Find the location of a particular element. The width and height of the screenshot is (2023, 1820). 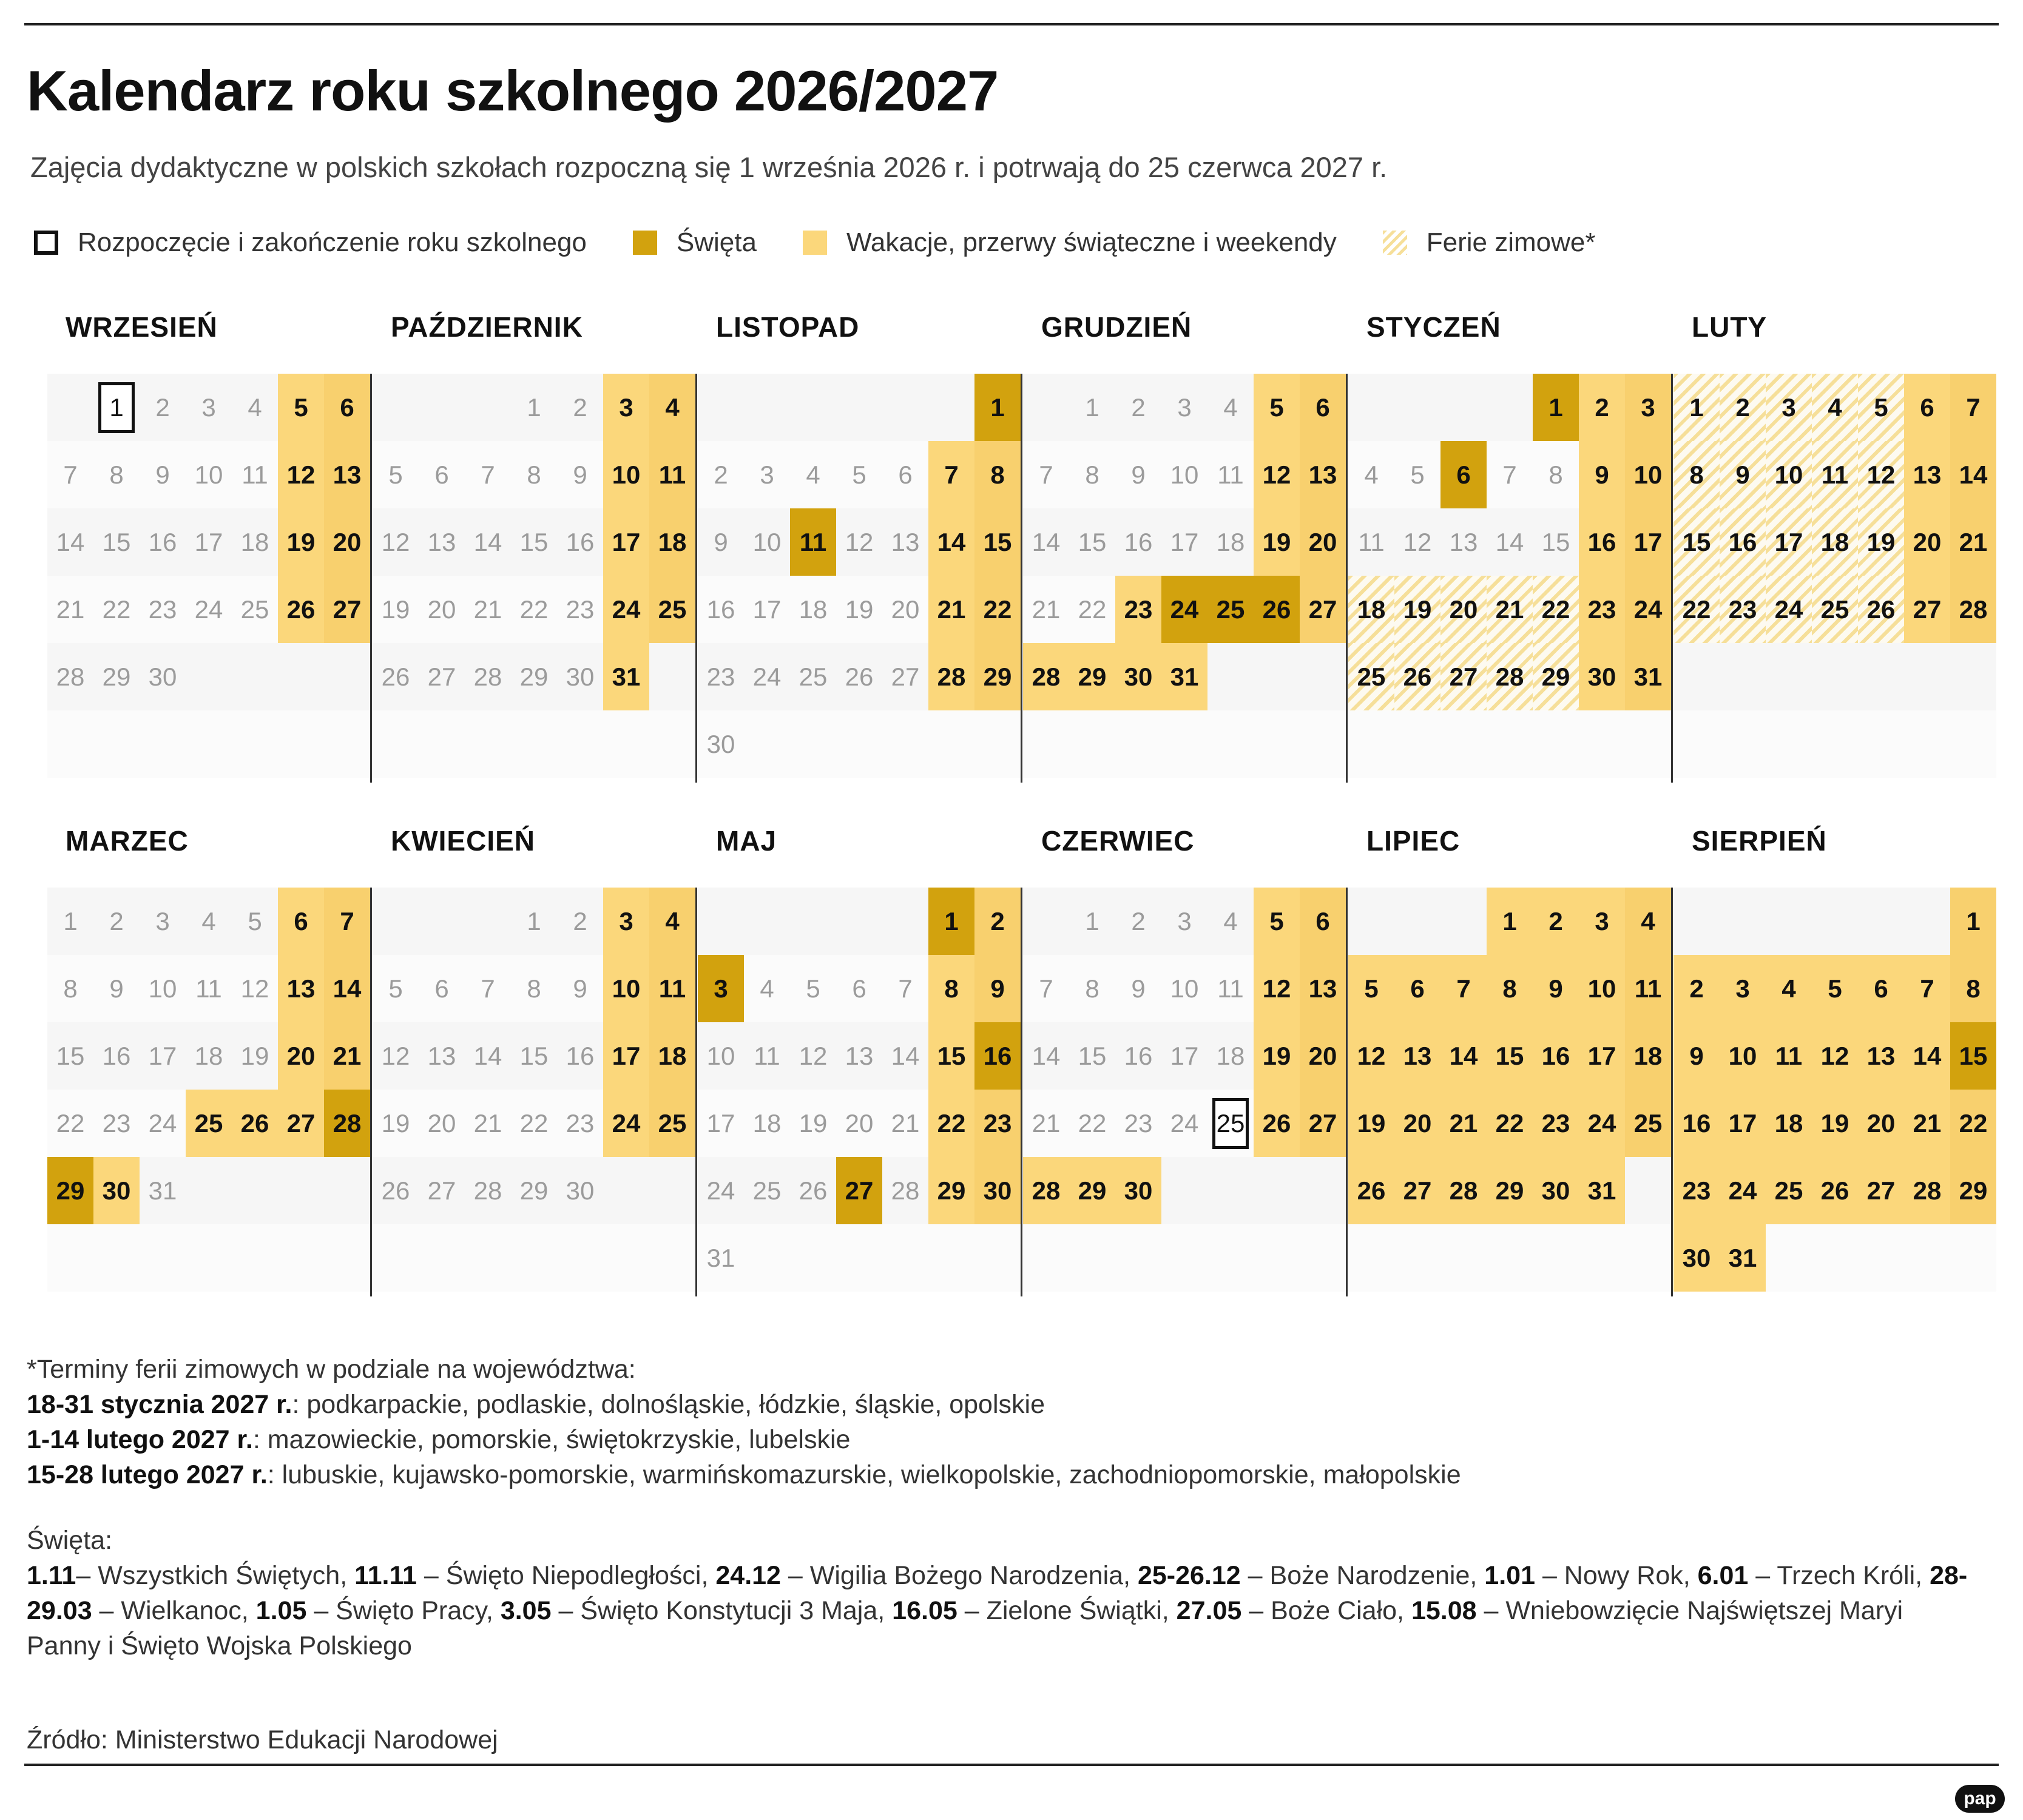

day-cell: 31 is located at coordinates (1648, 676).